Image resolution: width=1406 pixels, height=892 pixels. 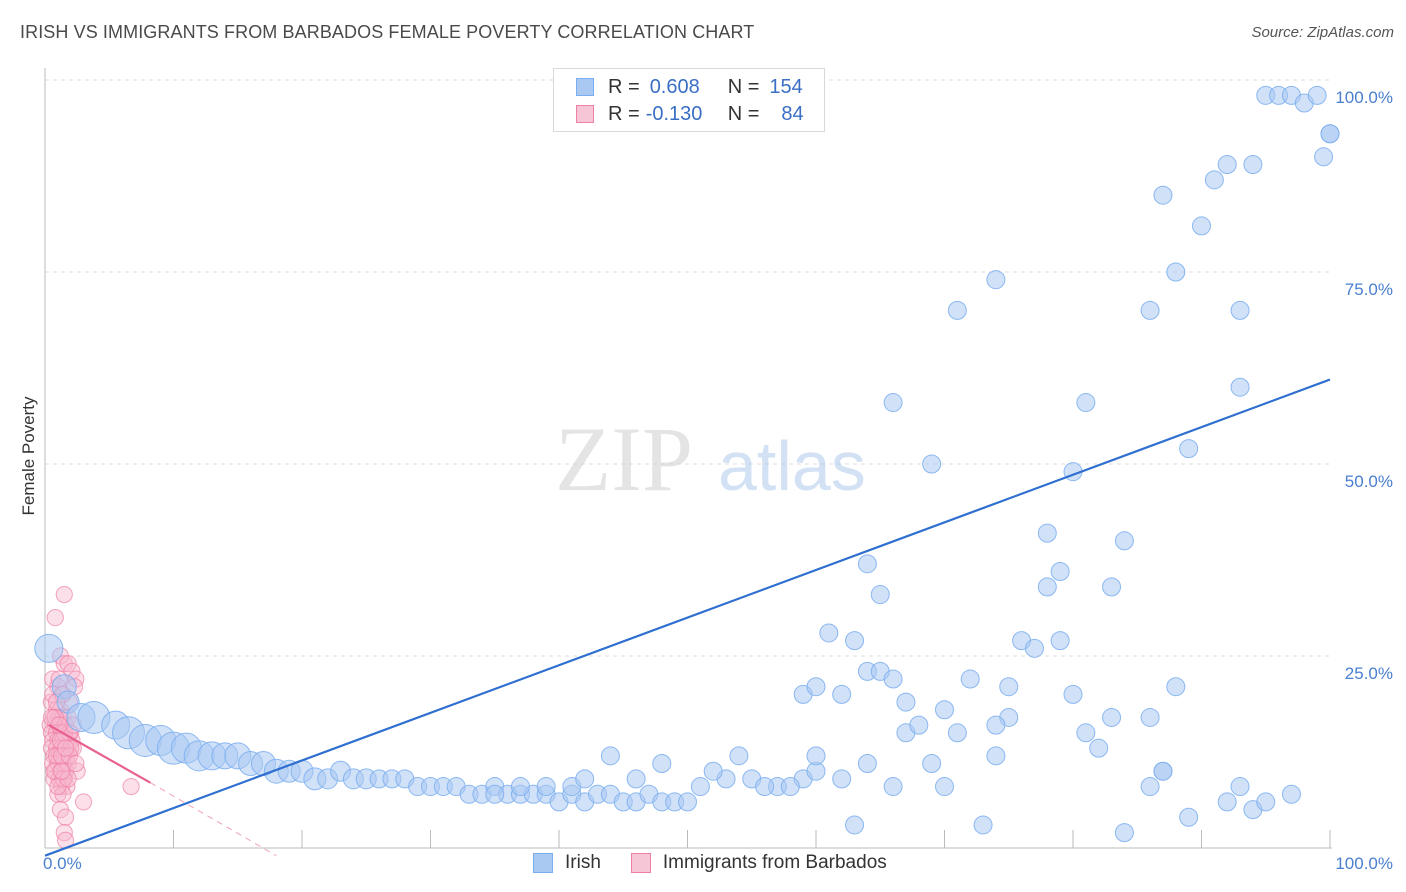 What do you see at coordinates (1364, 97) in the screenshot?
I see `y-tick-label-3: 100.0%` at bounding box center [1364, 97].